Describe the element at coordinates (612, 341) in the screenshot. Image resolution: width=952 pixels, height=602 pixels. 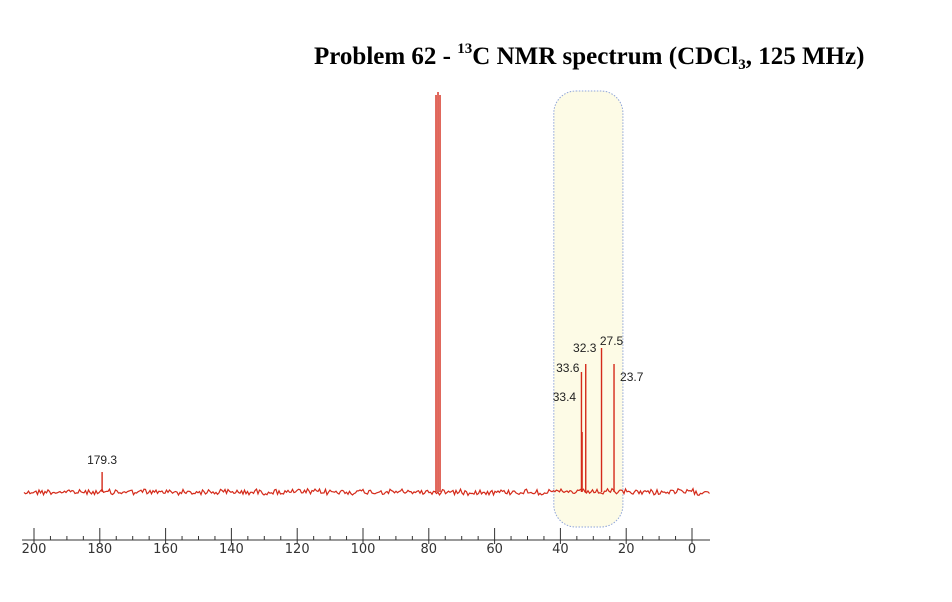
I see `peak-label-27-5: 27.5` at that location.